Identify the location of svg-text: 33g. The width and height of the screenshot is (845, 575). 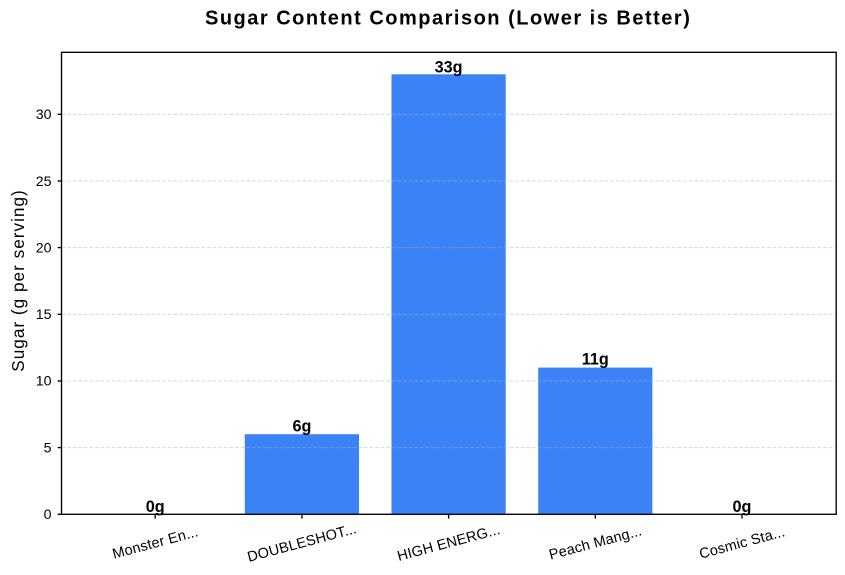
(449, 67).